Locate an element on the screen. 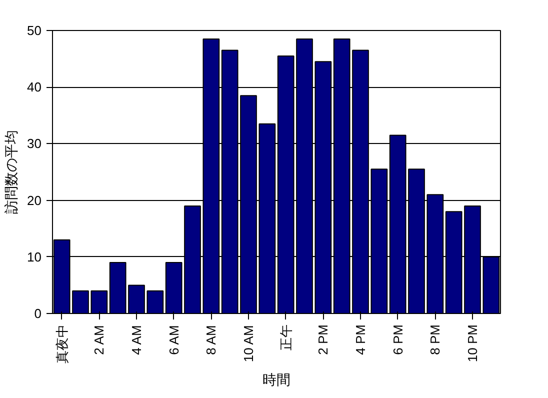 This screenshot has width=548, height=398. x-tick-label: 2 AM is located at coordinates (99, 340).